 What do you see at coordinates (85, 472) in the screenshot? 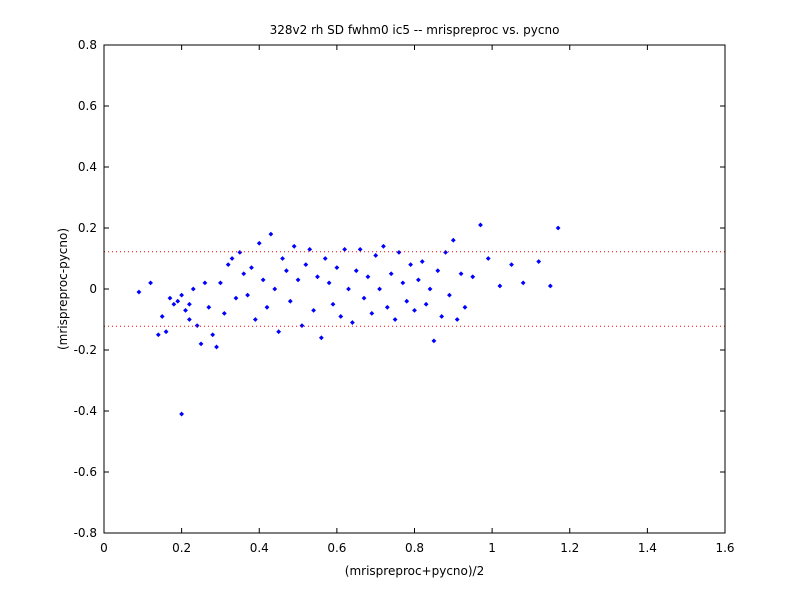
I see `y-tick-label: -0.6` at bounding box center [85, 472].